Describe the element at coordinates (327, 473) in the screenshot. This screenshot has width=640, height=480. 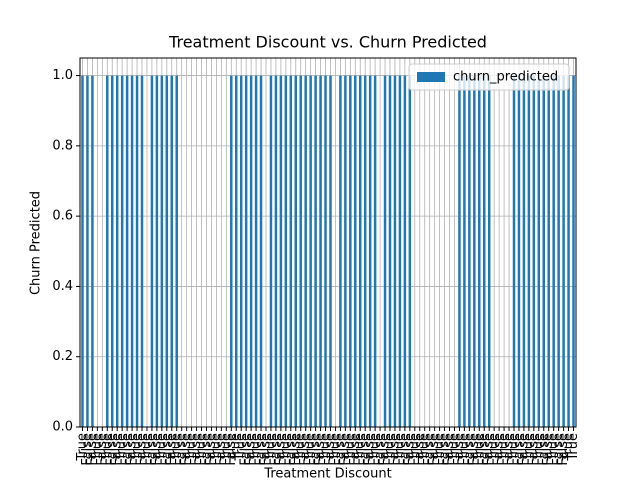
I see `x-axis-label: Treatment Discount` at that location.